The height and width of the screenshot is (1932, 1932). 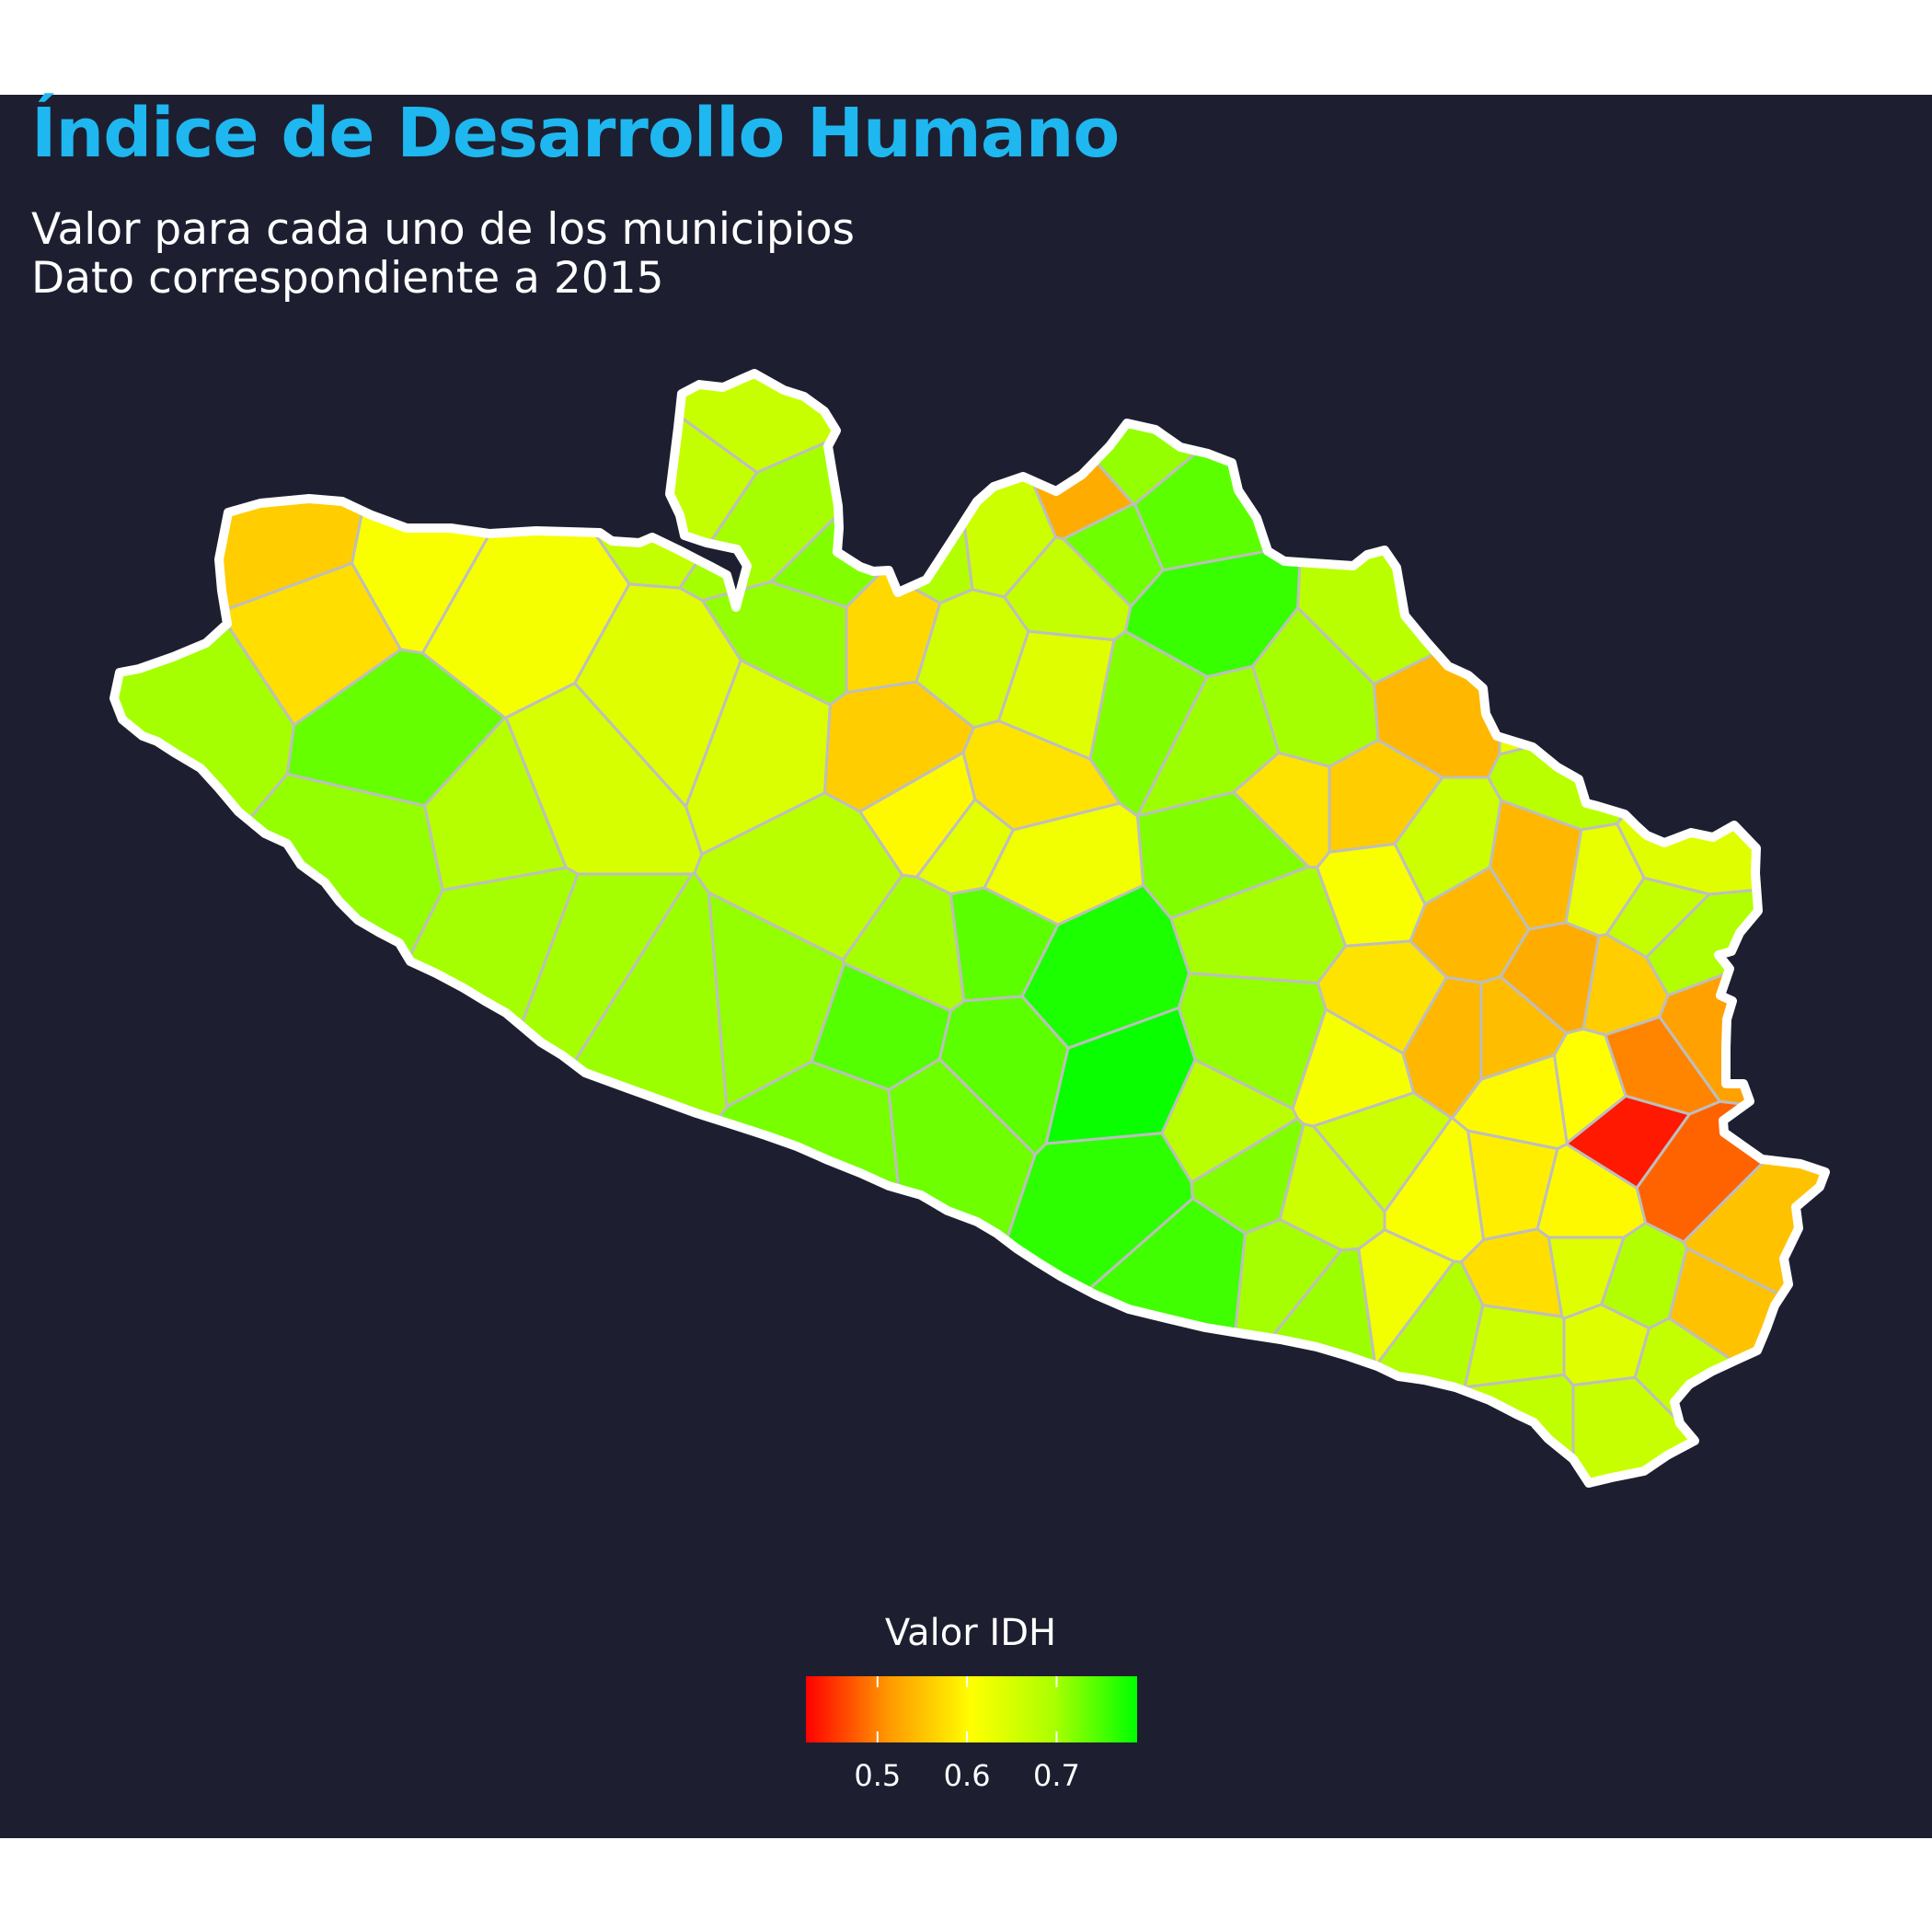 I want to click on legend-tick-label: 0.7, so click(x=1056, y=1775).